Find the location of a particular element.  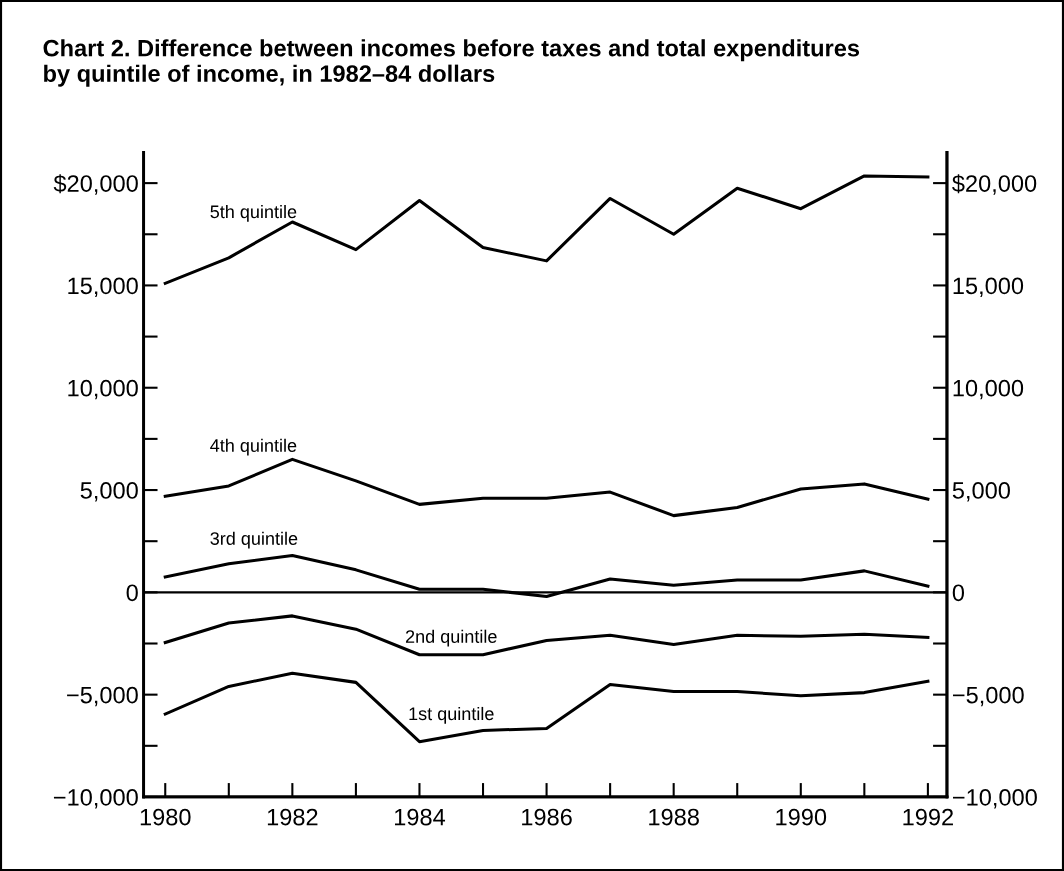

x-tick-label: 1982 is located at coordinates (292, 817).